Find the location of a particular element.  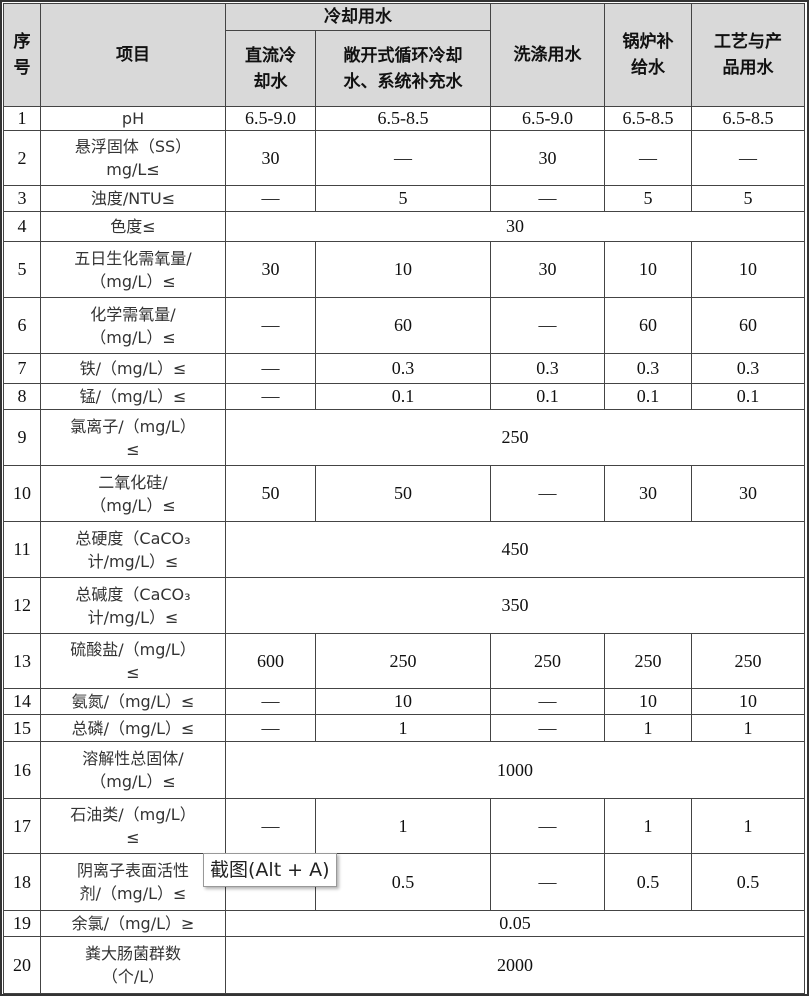

table-row: 4 色度≤ 30 is located at coordinates (404, 226).